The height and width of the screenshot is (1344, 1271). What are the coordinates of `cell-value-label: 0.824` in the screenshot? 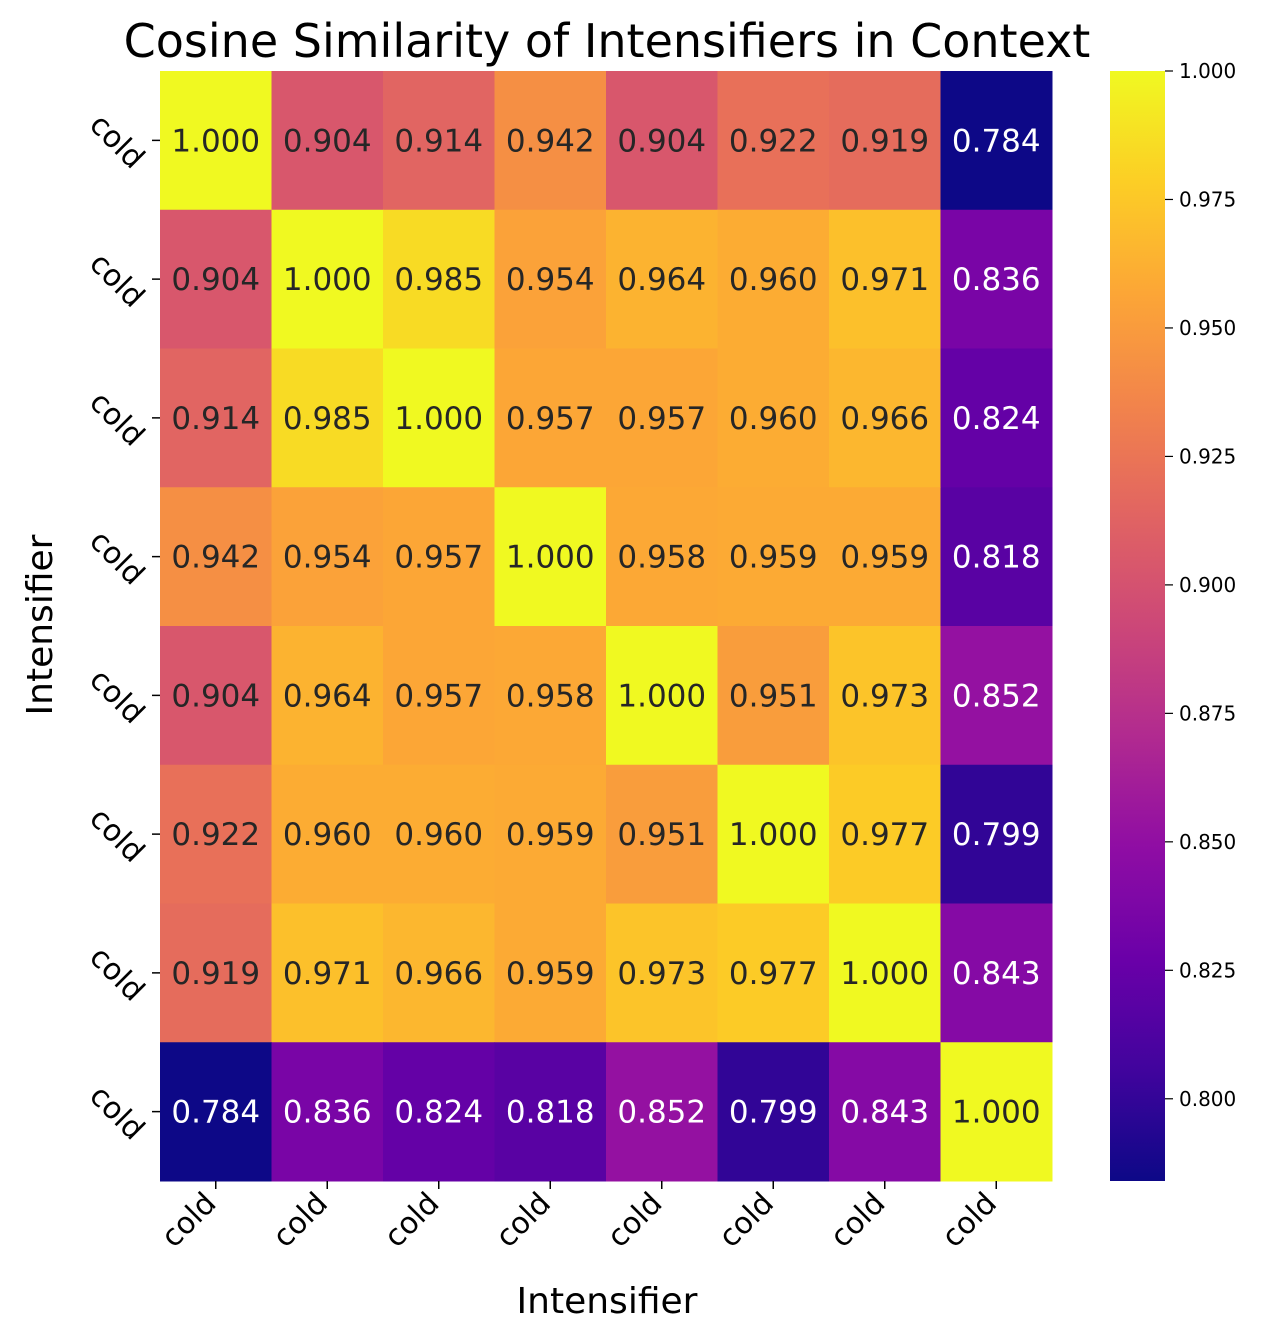 It's located at (996, 419).